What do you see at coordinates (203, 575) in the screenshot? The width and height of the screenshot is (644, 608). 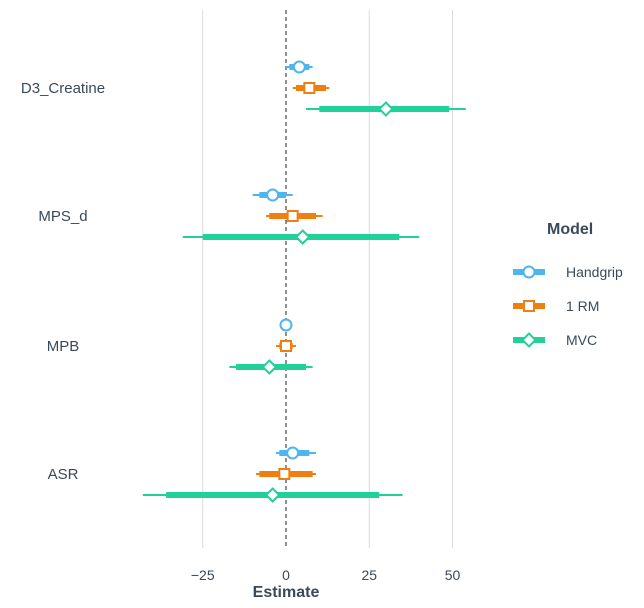 I see `x-tick-label: −25` at bounding box center [203, 575].